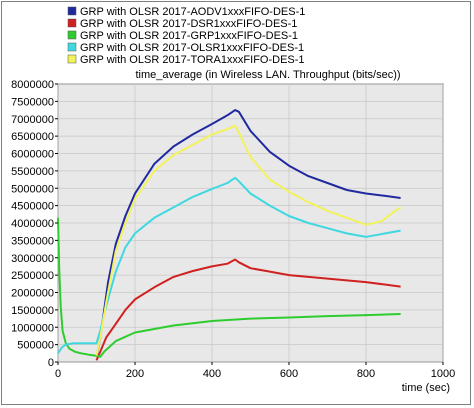 Image resolution: width=474 pixels, height=408 pixels. I want to click on y-tick-label: 7500000, so click(32, 102).